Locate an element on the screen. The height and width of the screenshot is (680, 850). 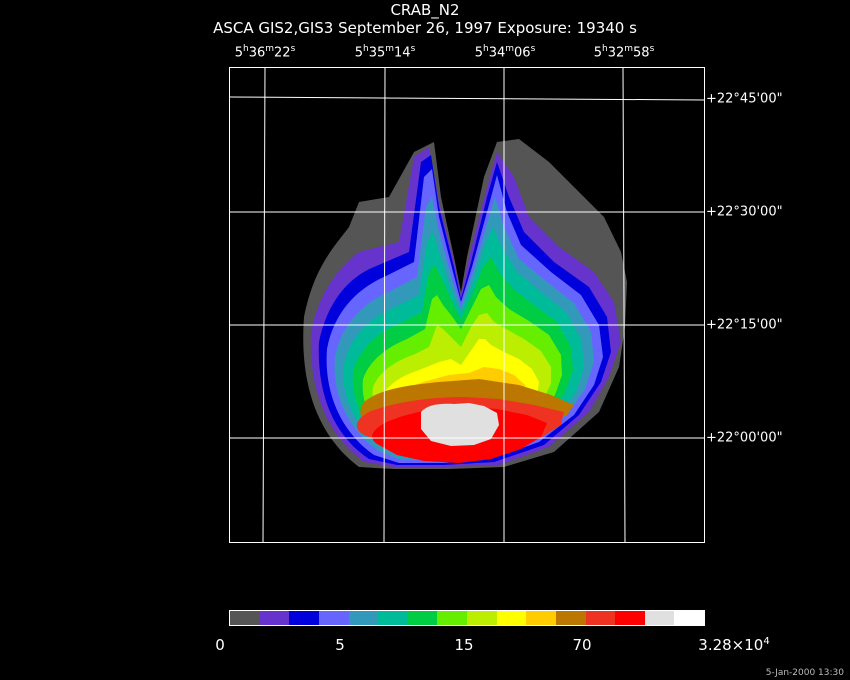
colorbar-label: 70 is located at coordinates (582, 645).